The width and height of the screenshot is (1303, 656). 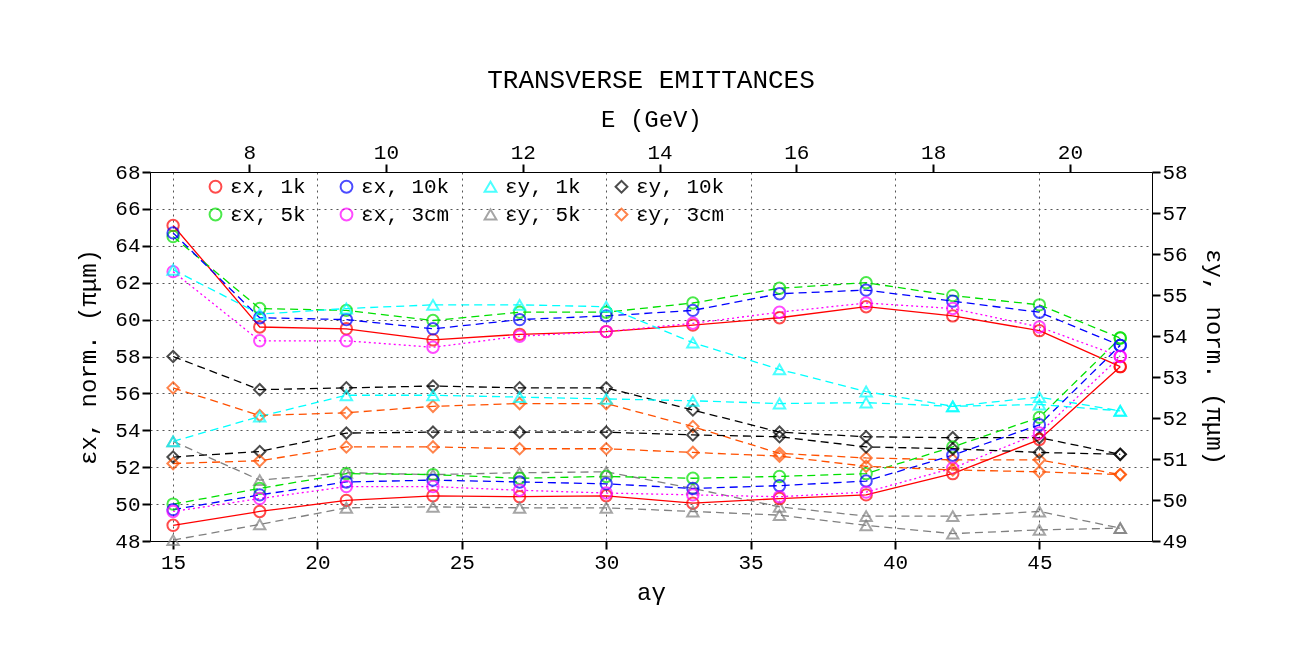 What do you see at coordinates (660, 153) in the screenshot?
I see `x2-tick-label: 14` at bounding box center [660, 153].